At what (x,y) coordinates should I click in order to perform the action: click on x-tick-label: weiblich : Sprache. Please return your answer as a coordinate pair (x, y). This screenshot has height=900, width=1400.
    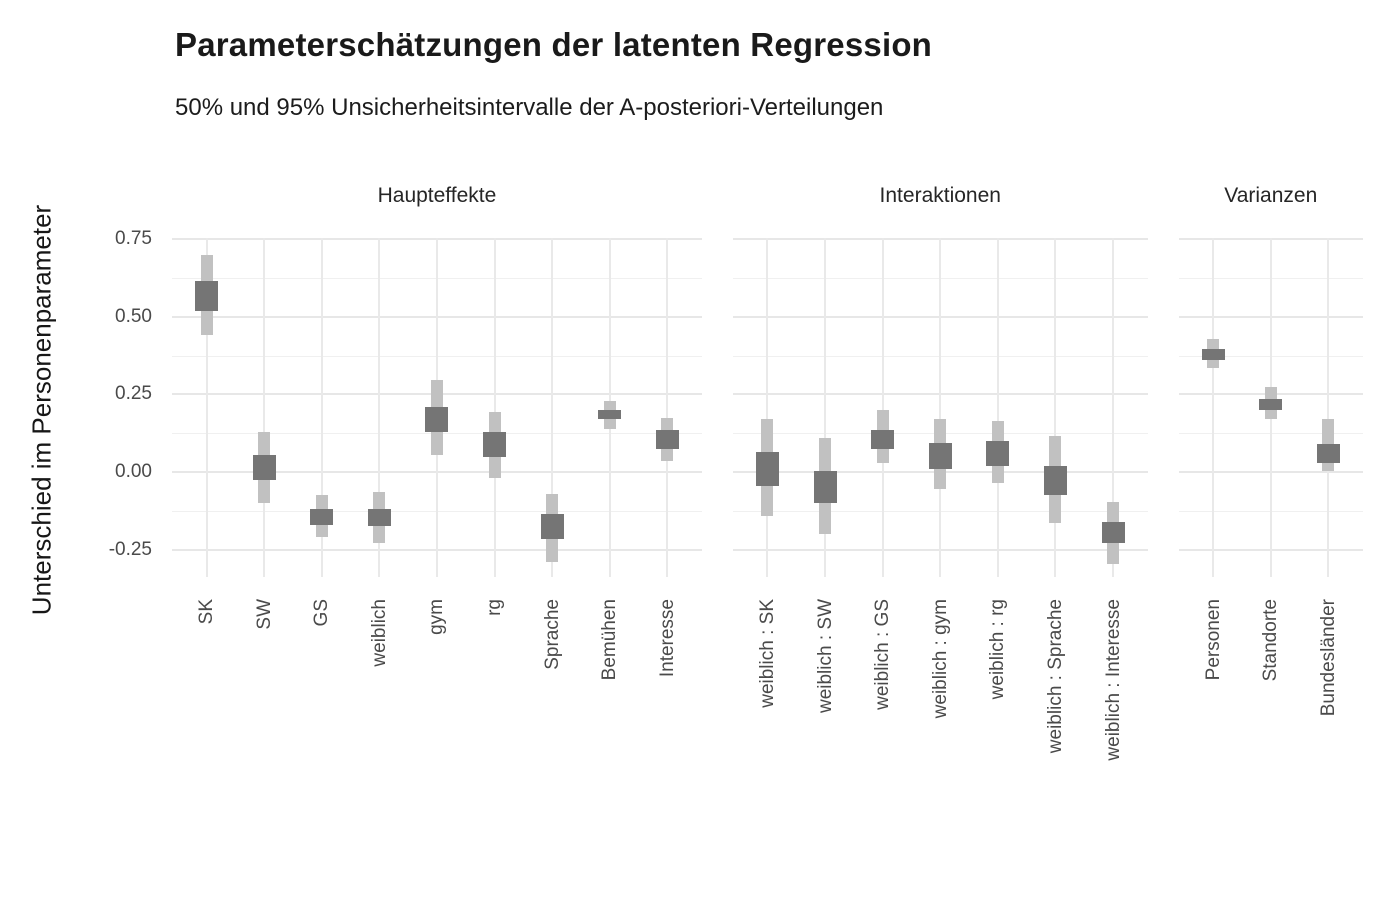
    Looking at the image, I should click on (1055, 676).